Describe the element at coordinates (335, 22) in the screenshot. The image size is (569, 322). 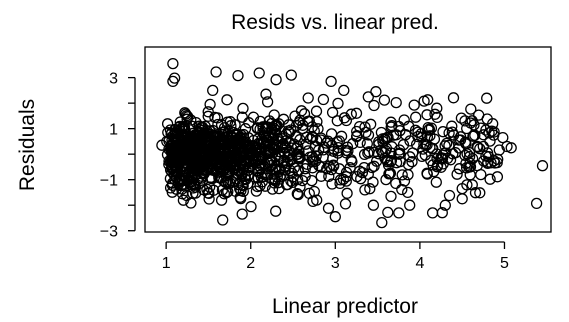
I see `chart-title: Resids vs. linear pred.` at that location.